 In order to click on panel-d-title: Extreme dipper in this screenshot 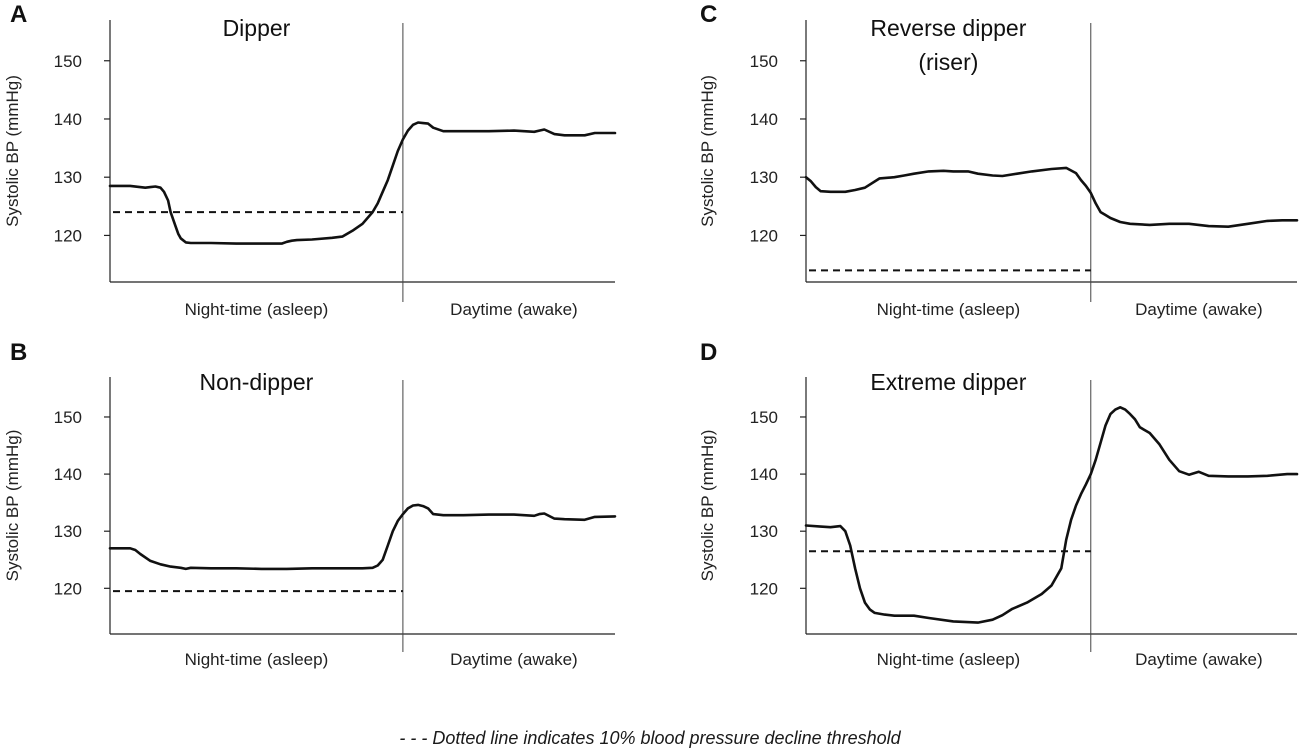, I will do `click(948, 382)`.